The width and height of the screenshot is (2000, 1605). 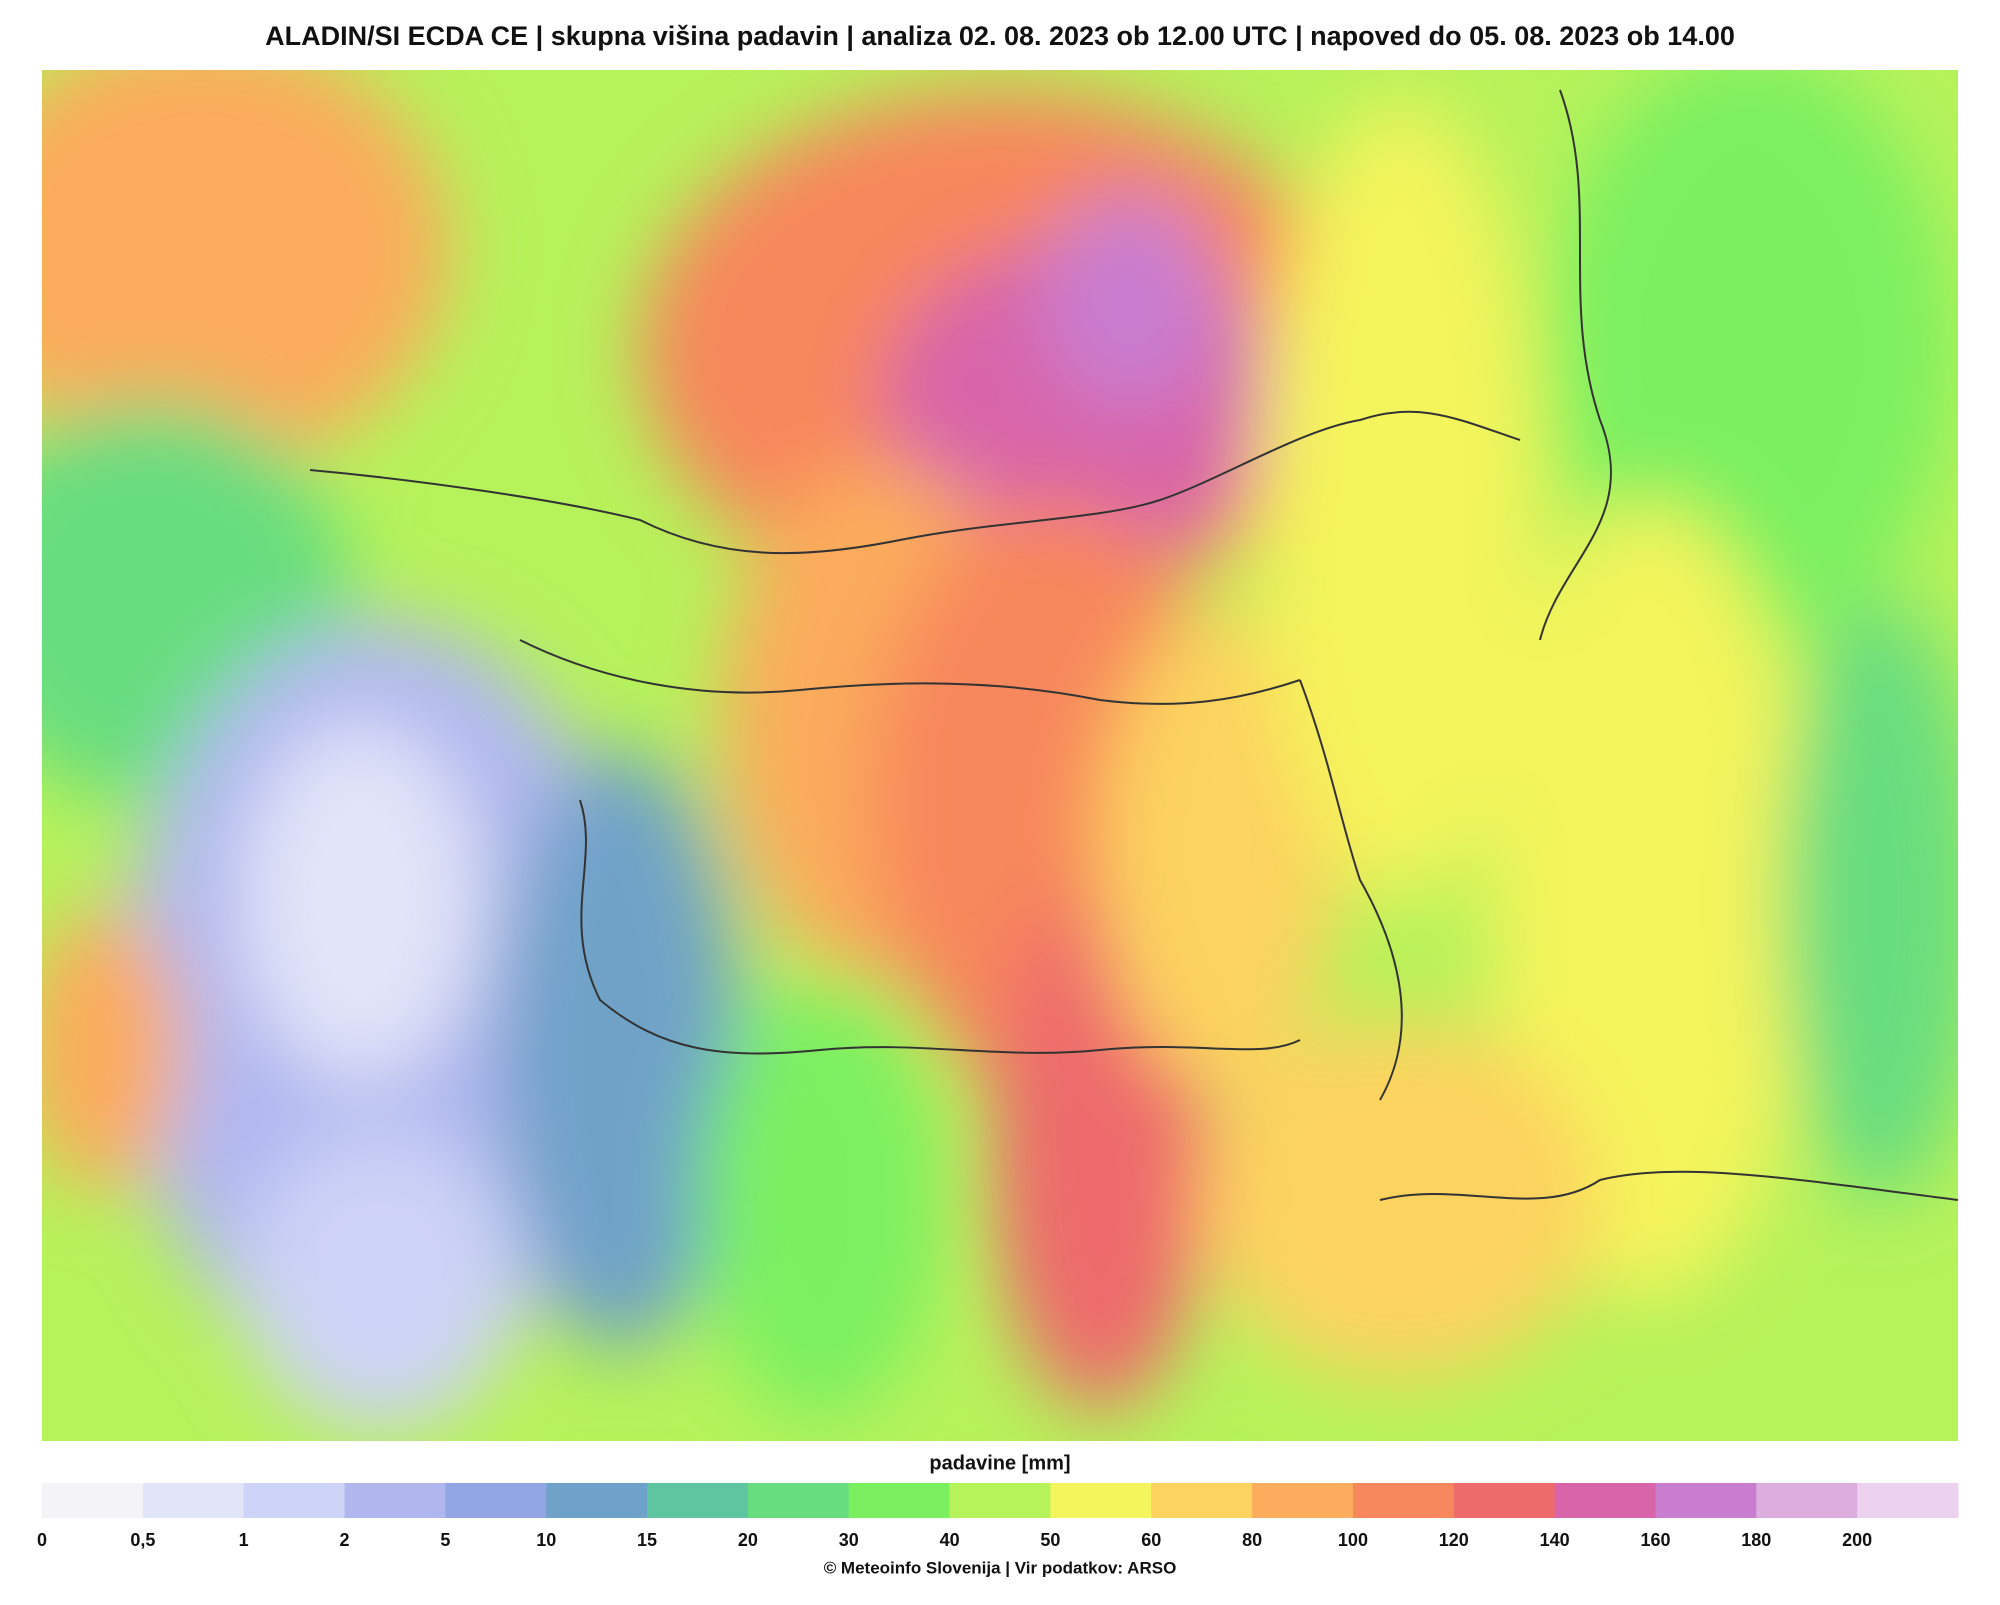 What do you see at coordinates (849, 1540) in the screenshot?
I see `legend-tick-label: 30` at bounding box center [849, 1540].